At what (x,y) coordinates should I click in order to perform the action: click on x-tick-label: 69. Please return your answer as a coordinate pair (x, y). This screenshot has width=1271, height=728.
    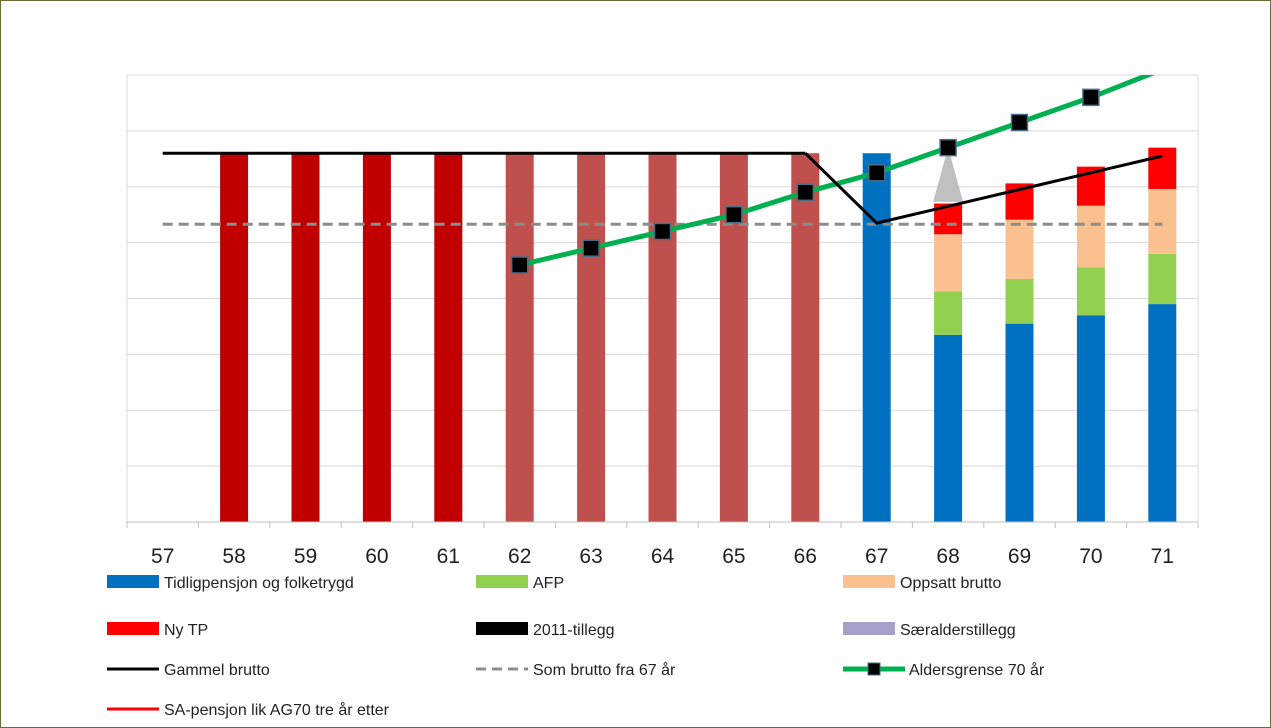
    Looking at the image, I should click on (1019, 556).